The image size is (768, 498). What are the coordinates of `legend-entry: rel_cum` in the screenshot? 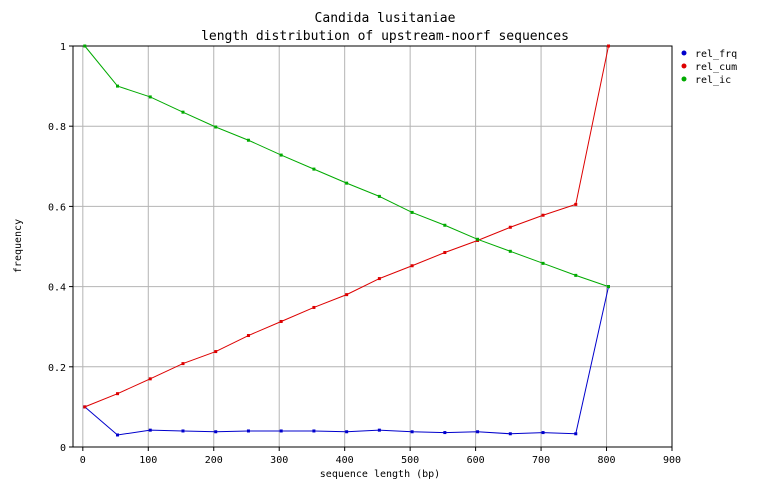 It's located at (716, 67).